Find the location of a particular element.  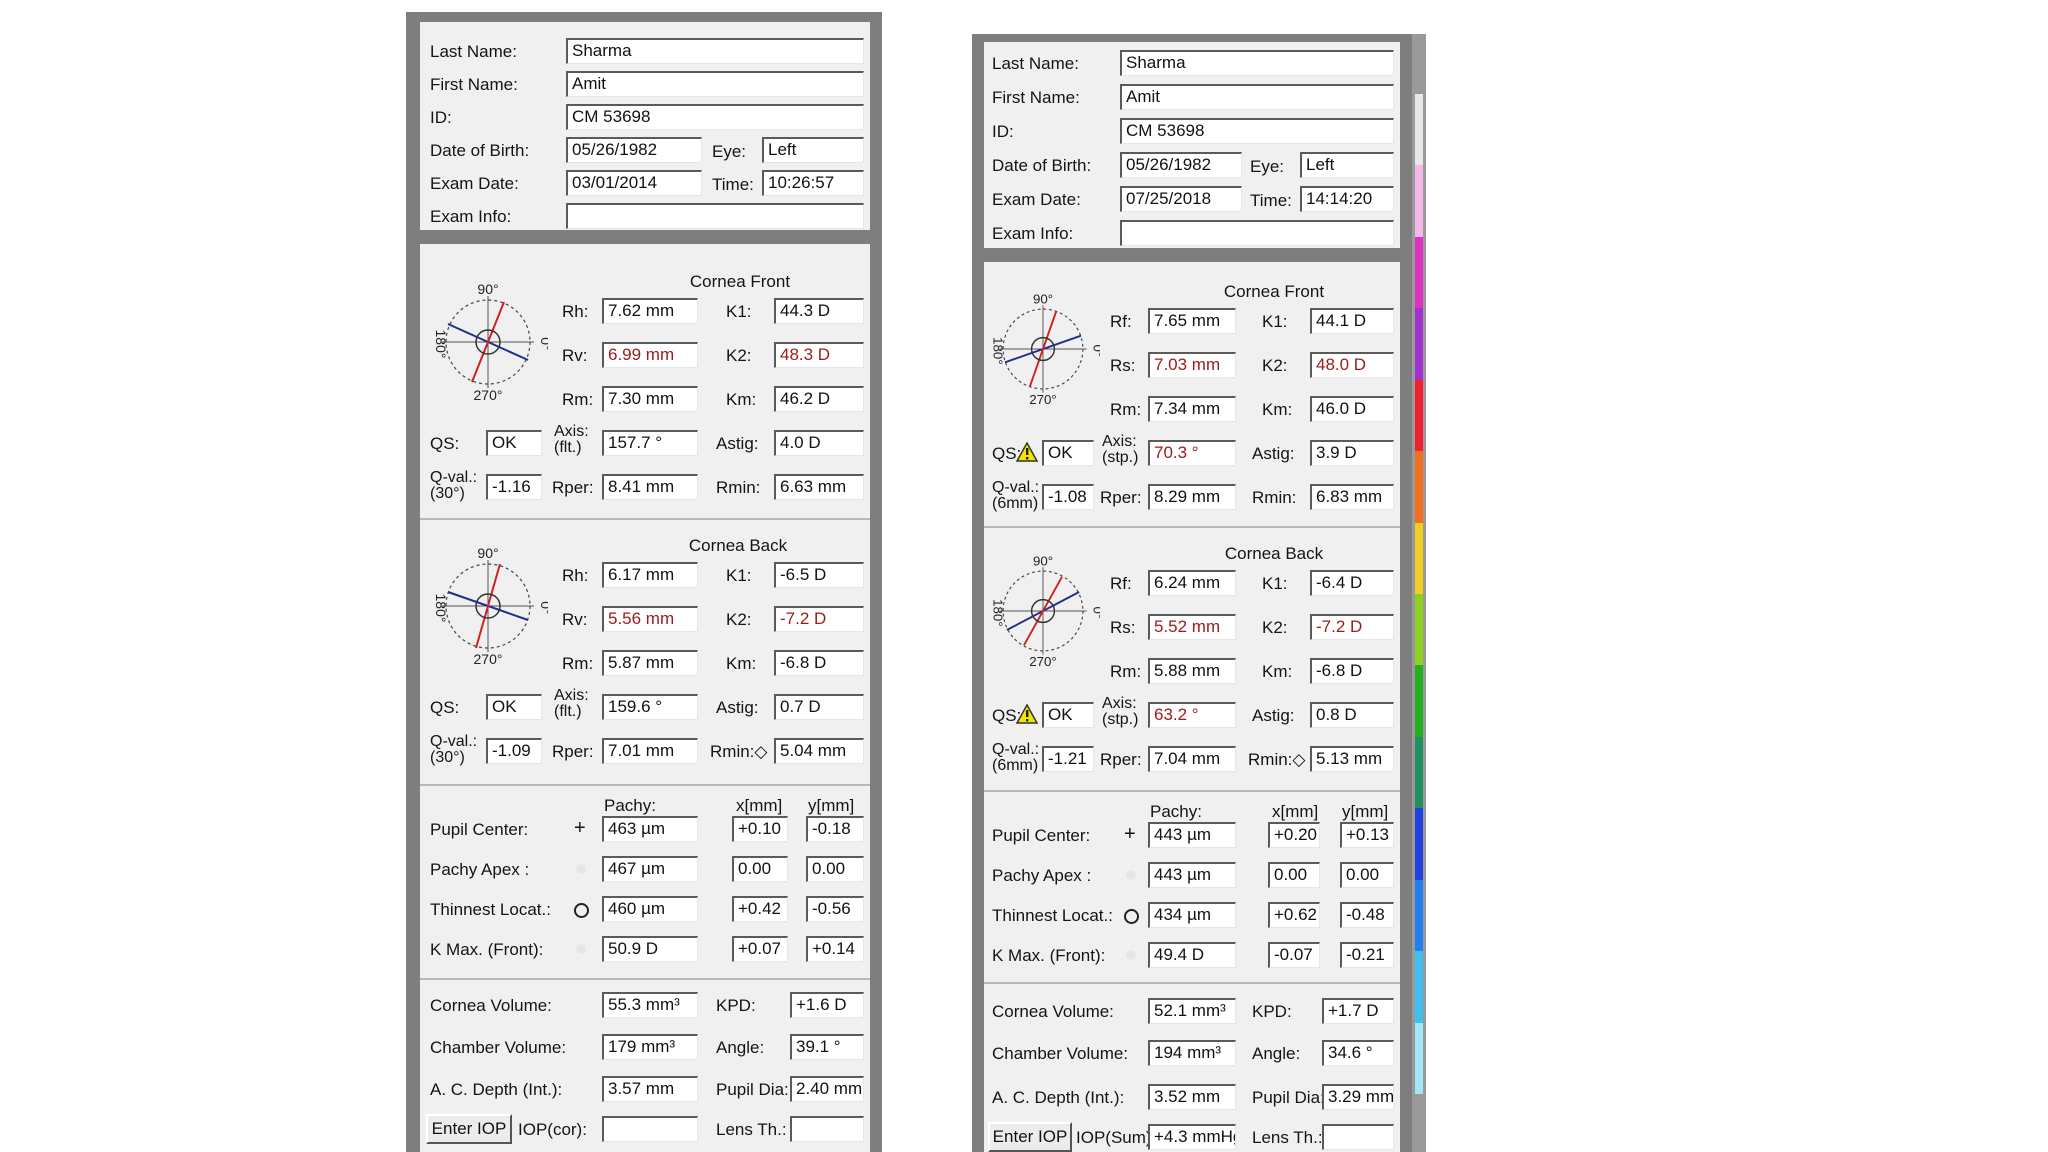

front-axis-field: 157.7 ° is located at coordinates (650, 443).